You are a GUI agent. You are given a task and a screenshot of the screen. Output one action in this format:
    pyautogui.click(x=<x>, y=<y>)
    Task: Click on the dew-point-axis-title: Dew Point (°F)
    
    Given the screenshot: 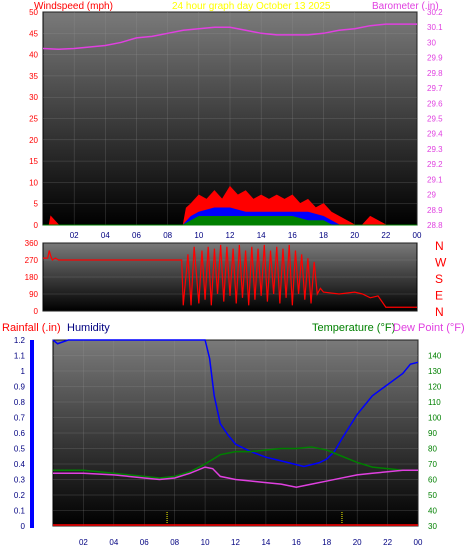 What is the action you would take?
    pyautogui.click(x=429, y=328)
    